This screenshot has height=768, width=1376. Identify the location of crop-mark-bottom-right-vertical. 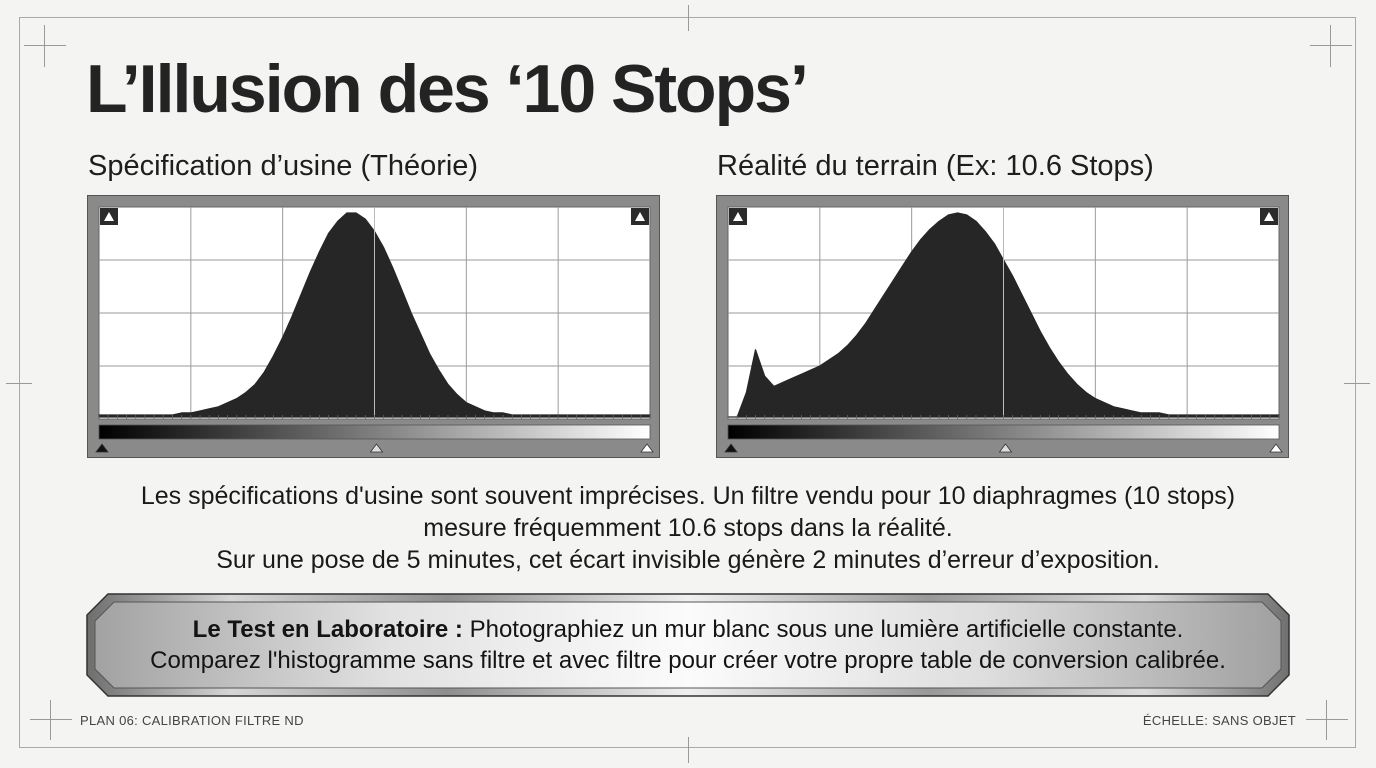
(1326, 720).